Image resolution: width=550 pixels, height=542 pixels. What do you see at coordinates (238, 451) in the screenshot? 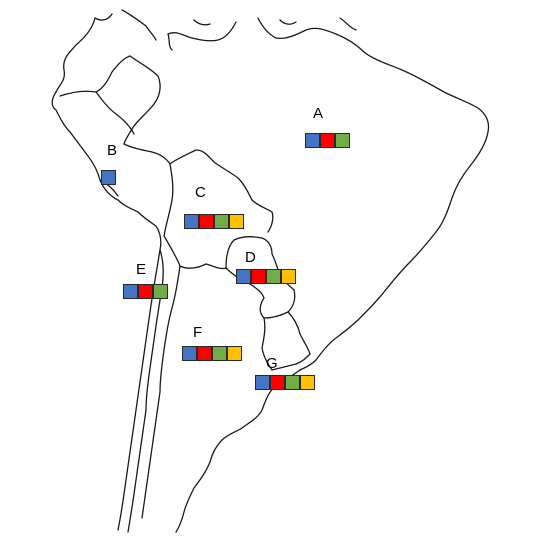
I see `continent-coastline-south-east` at bounding box center [238, 451].